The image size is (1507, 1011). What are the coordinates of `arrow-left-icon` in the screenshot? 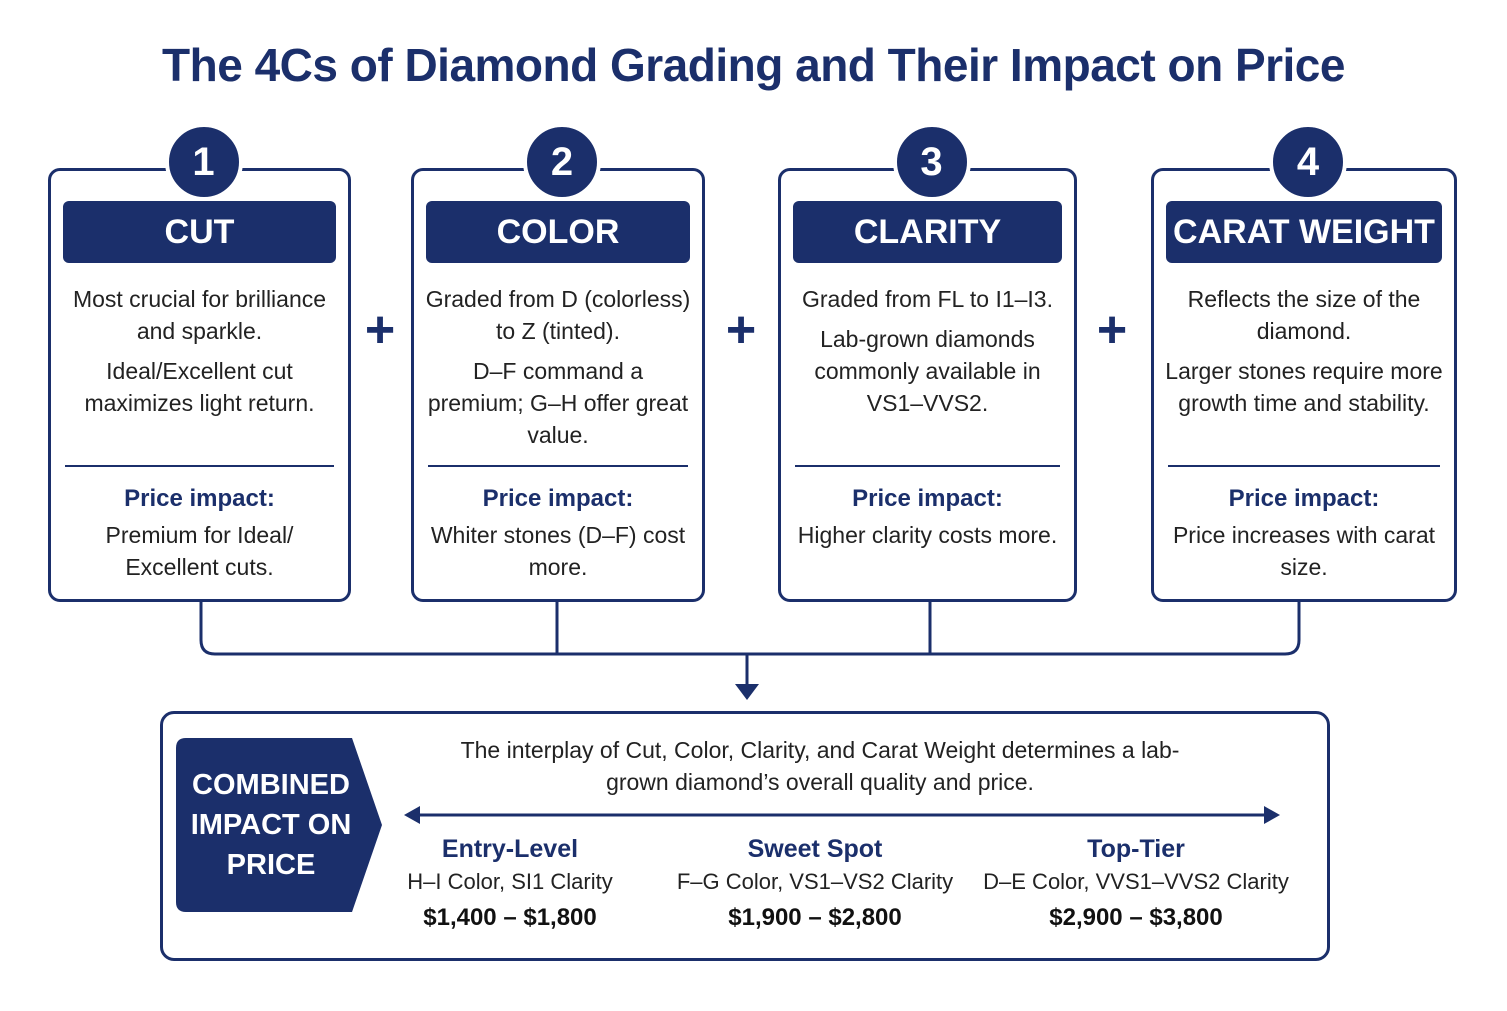 It's located at (412, 815).